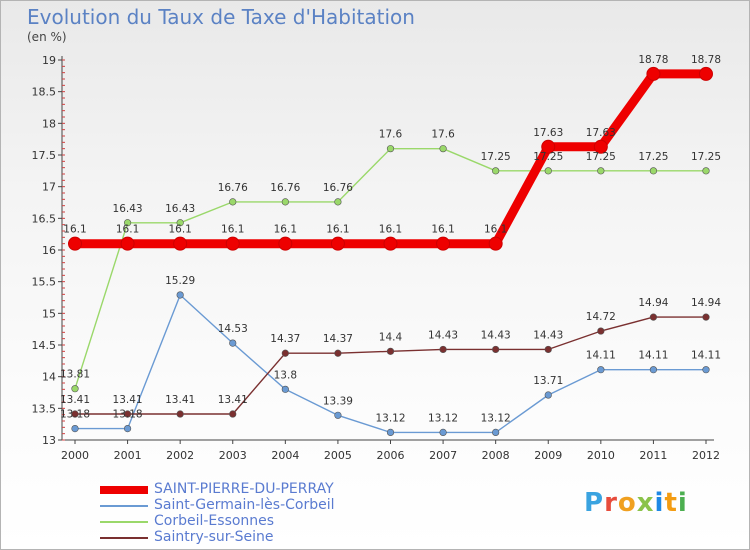 This screenshot has height=550, width=750. I want to click on y-tick-label: 17.5, so click(44, 155).